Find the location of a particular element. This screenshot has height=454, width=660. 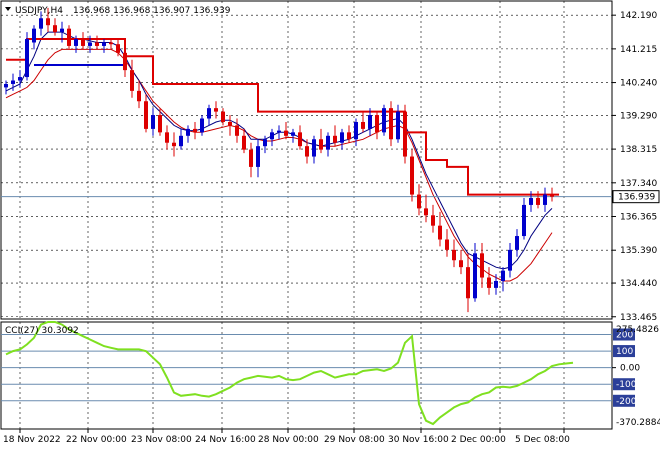

symbol-dropdown-icon is located at coordinates (8, 9).